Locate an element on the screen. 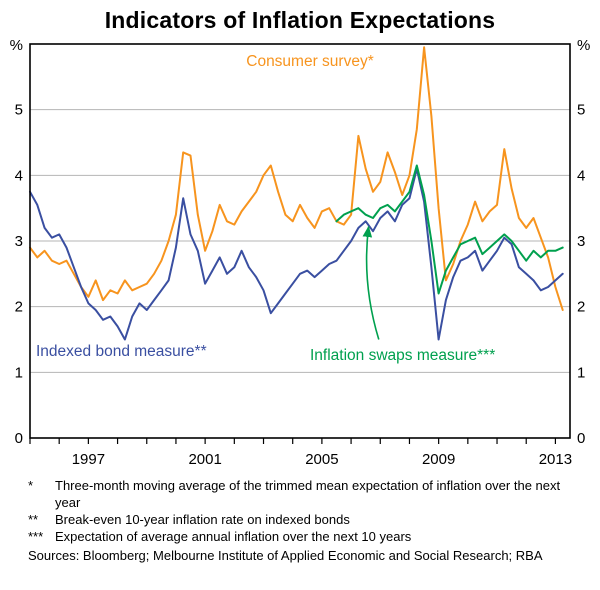 The height and width of the screenshot is (590, 600). y-tick-label-right: 4 is located at coordinates (581, 175).